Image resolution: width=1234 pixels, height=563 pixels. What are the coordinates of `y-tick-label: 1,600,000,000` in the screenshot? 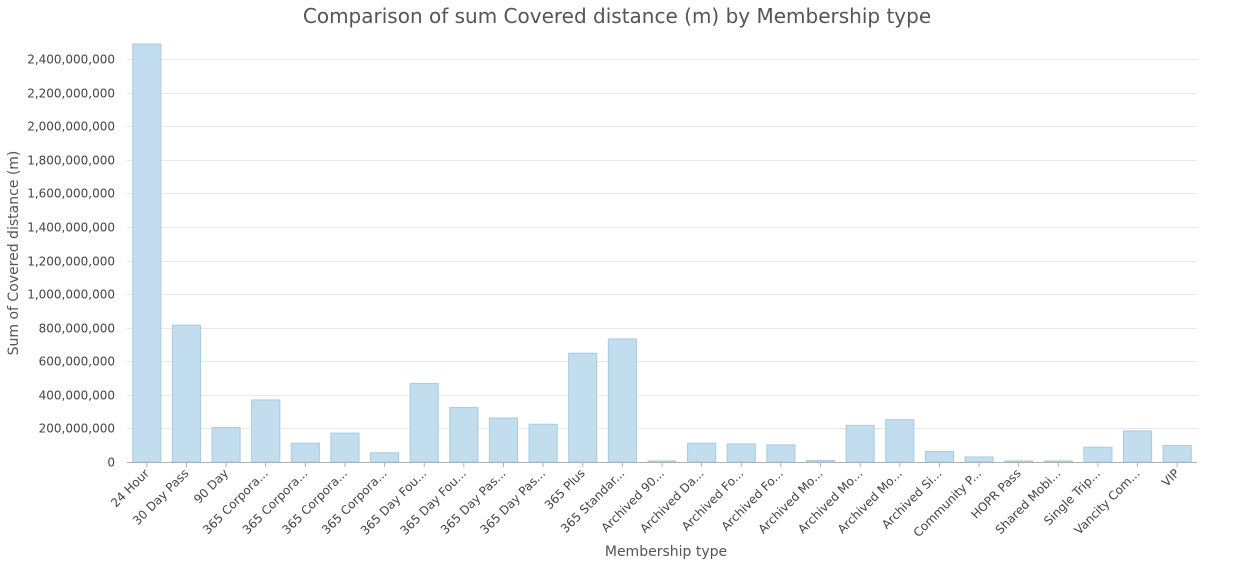 It's located at (71, 194).